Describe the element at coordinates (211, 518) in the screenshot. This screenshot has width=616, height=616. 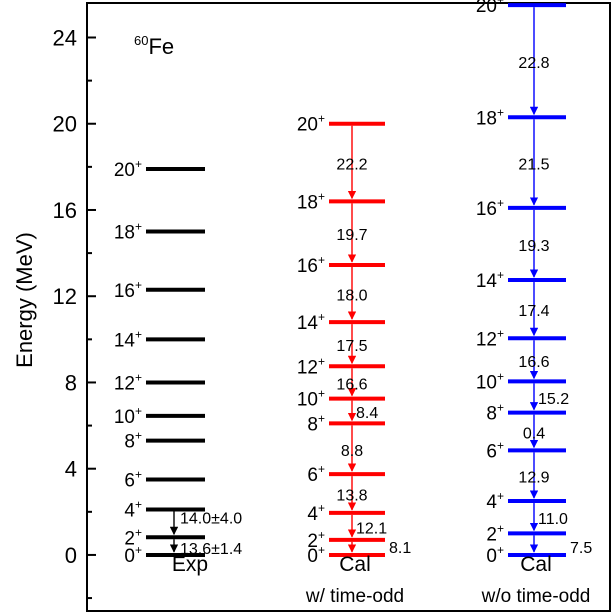
I see `transition-value: 14.0±4.0` at that location.